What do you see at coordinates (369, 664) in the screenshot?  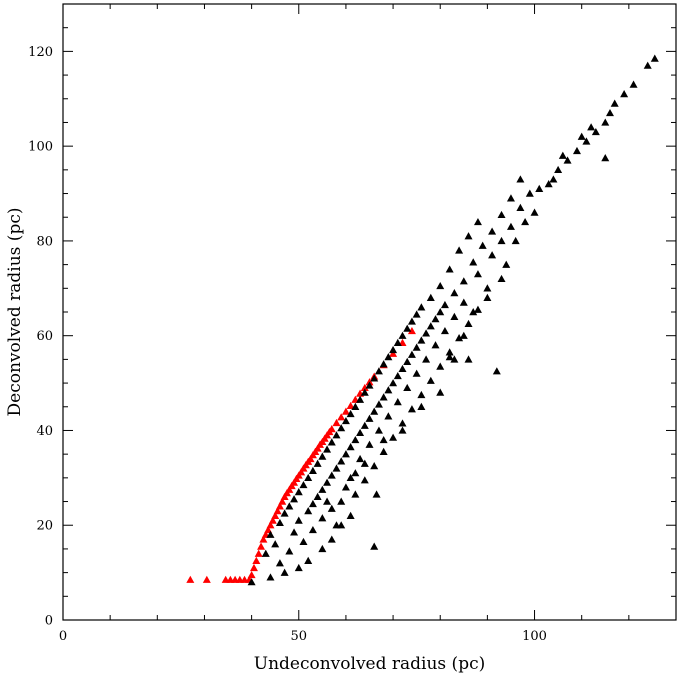 I see `x-axis-label: Undeconvolved radius (pc)` at bounding box center [369, 664].